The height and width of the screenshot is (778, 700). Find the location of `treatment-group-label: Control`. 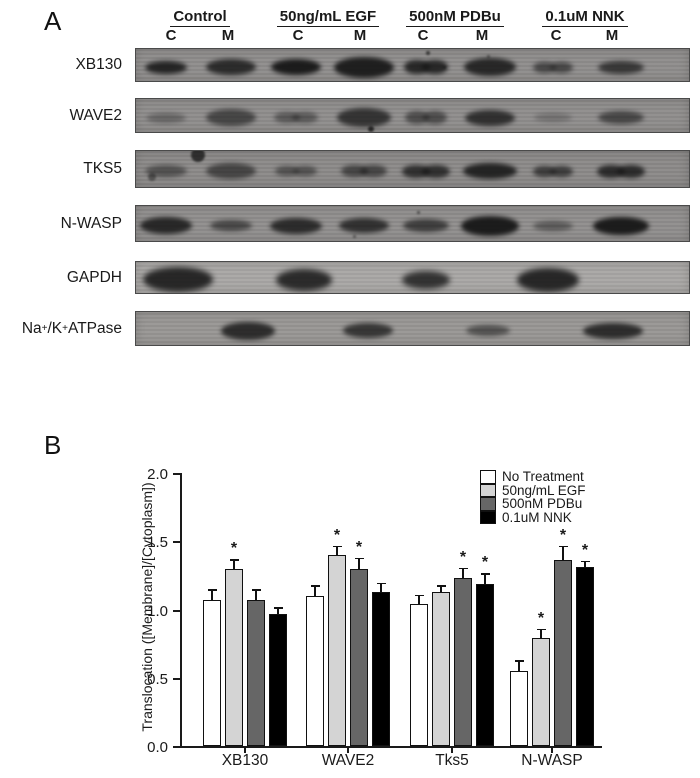

treatment-group-label: Control is located at coordinates (200, 17).